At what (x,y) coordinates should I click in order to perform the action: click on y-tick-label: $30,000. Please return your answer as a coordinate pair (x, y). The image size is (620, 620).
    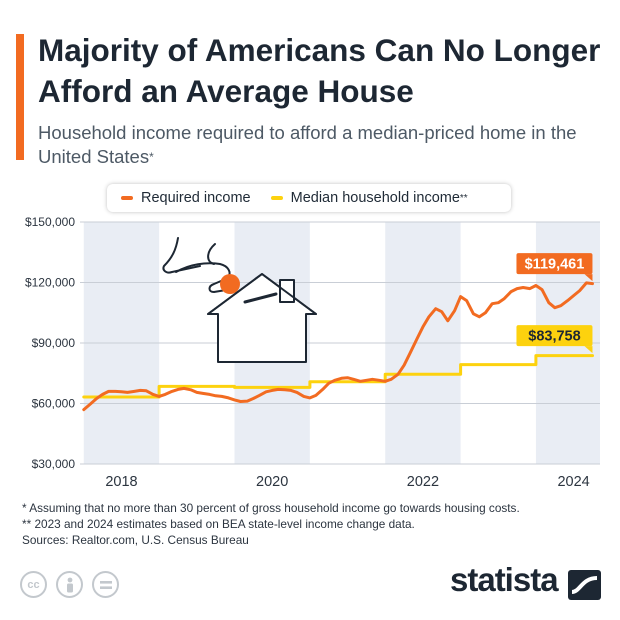
    Looking at the image, I should click on (54, 464).